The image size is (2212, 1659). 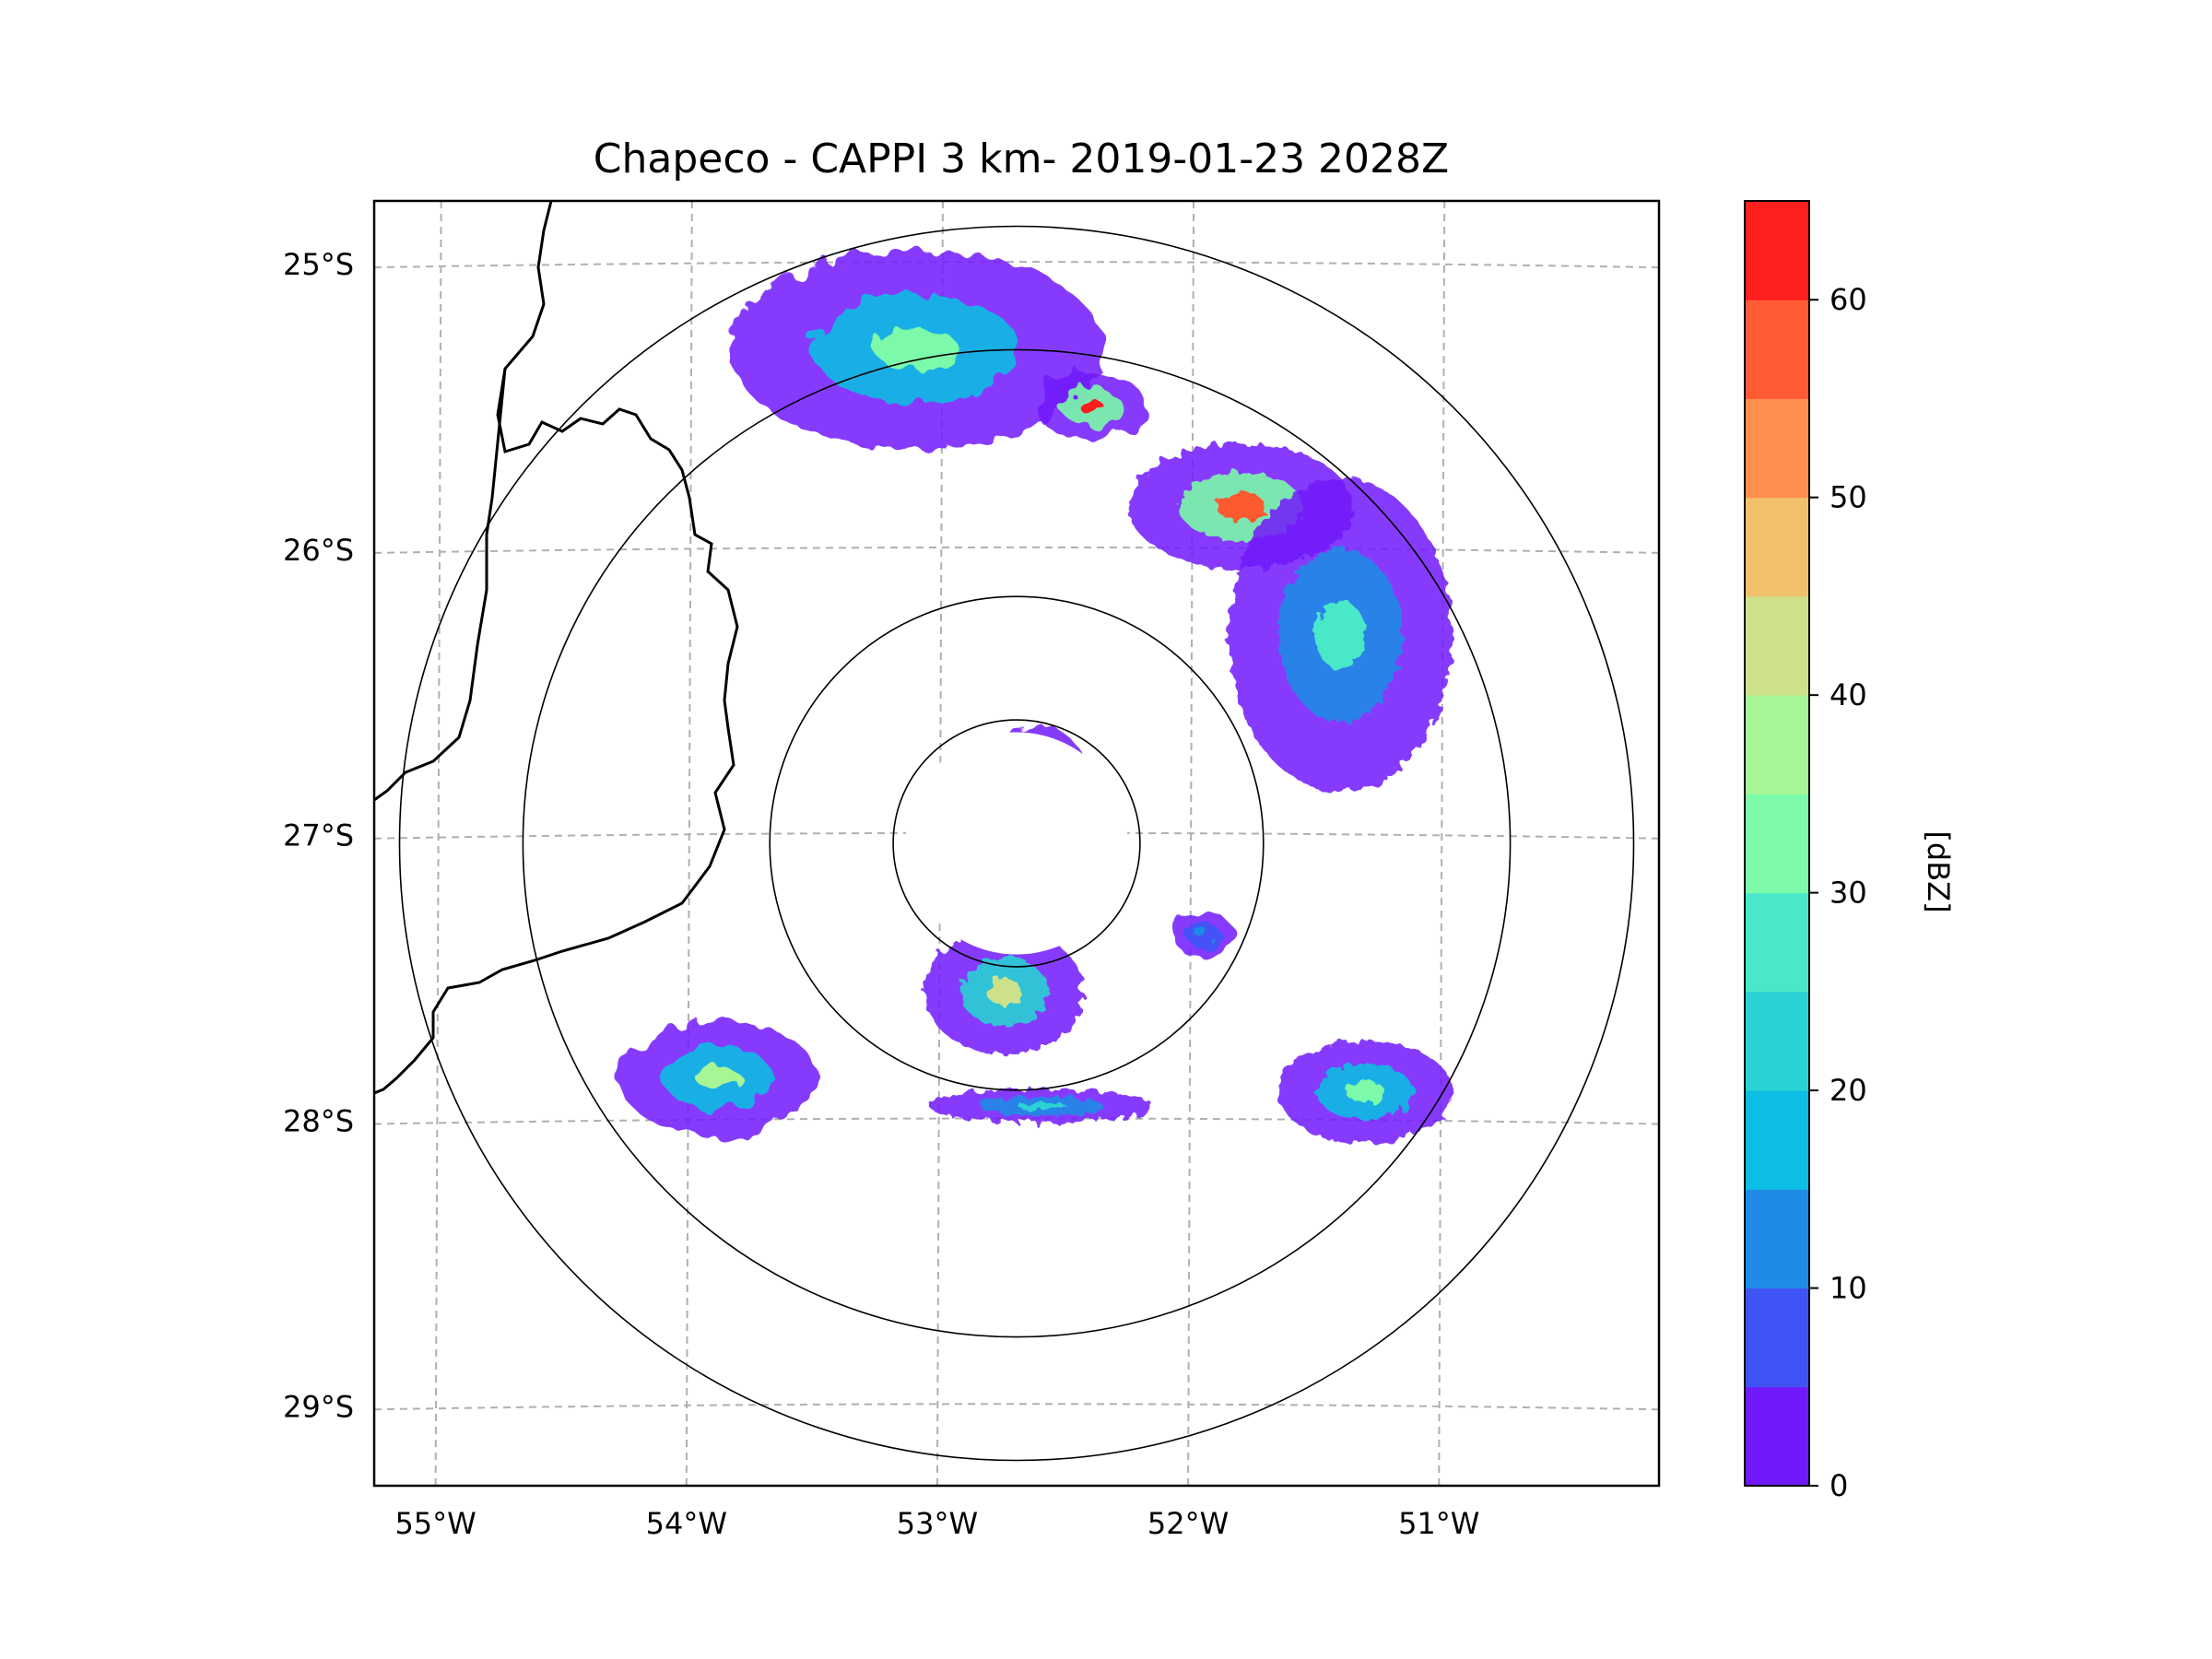 I want to click on lon-tick-label: 51°W, so click(x=1438, y=1523).